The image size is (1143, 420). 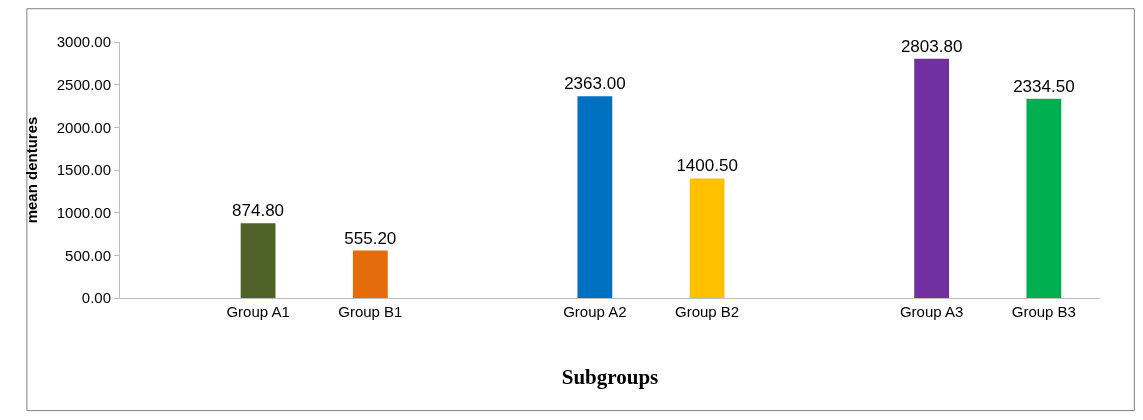 What do you see at coordinates (258, 311) in the screenshot?
I see `x-tick-label: Group A1` at bounding box center [258, 311].